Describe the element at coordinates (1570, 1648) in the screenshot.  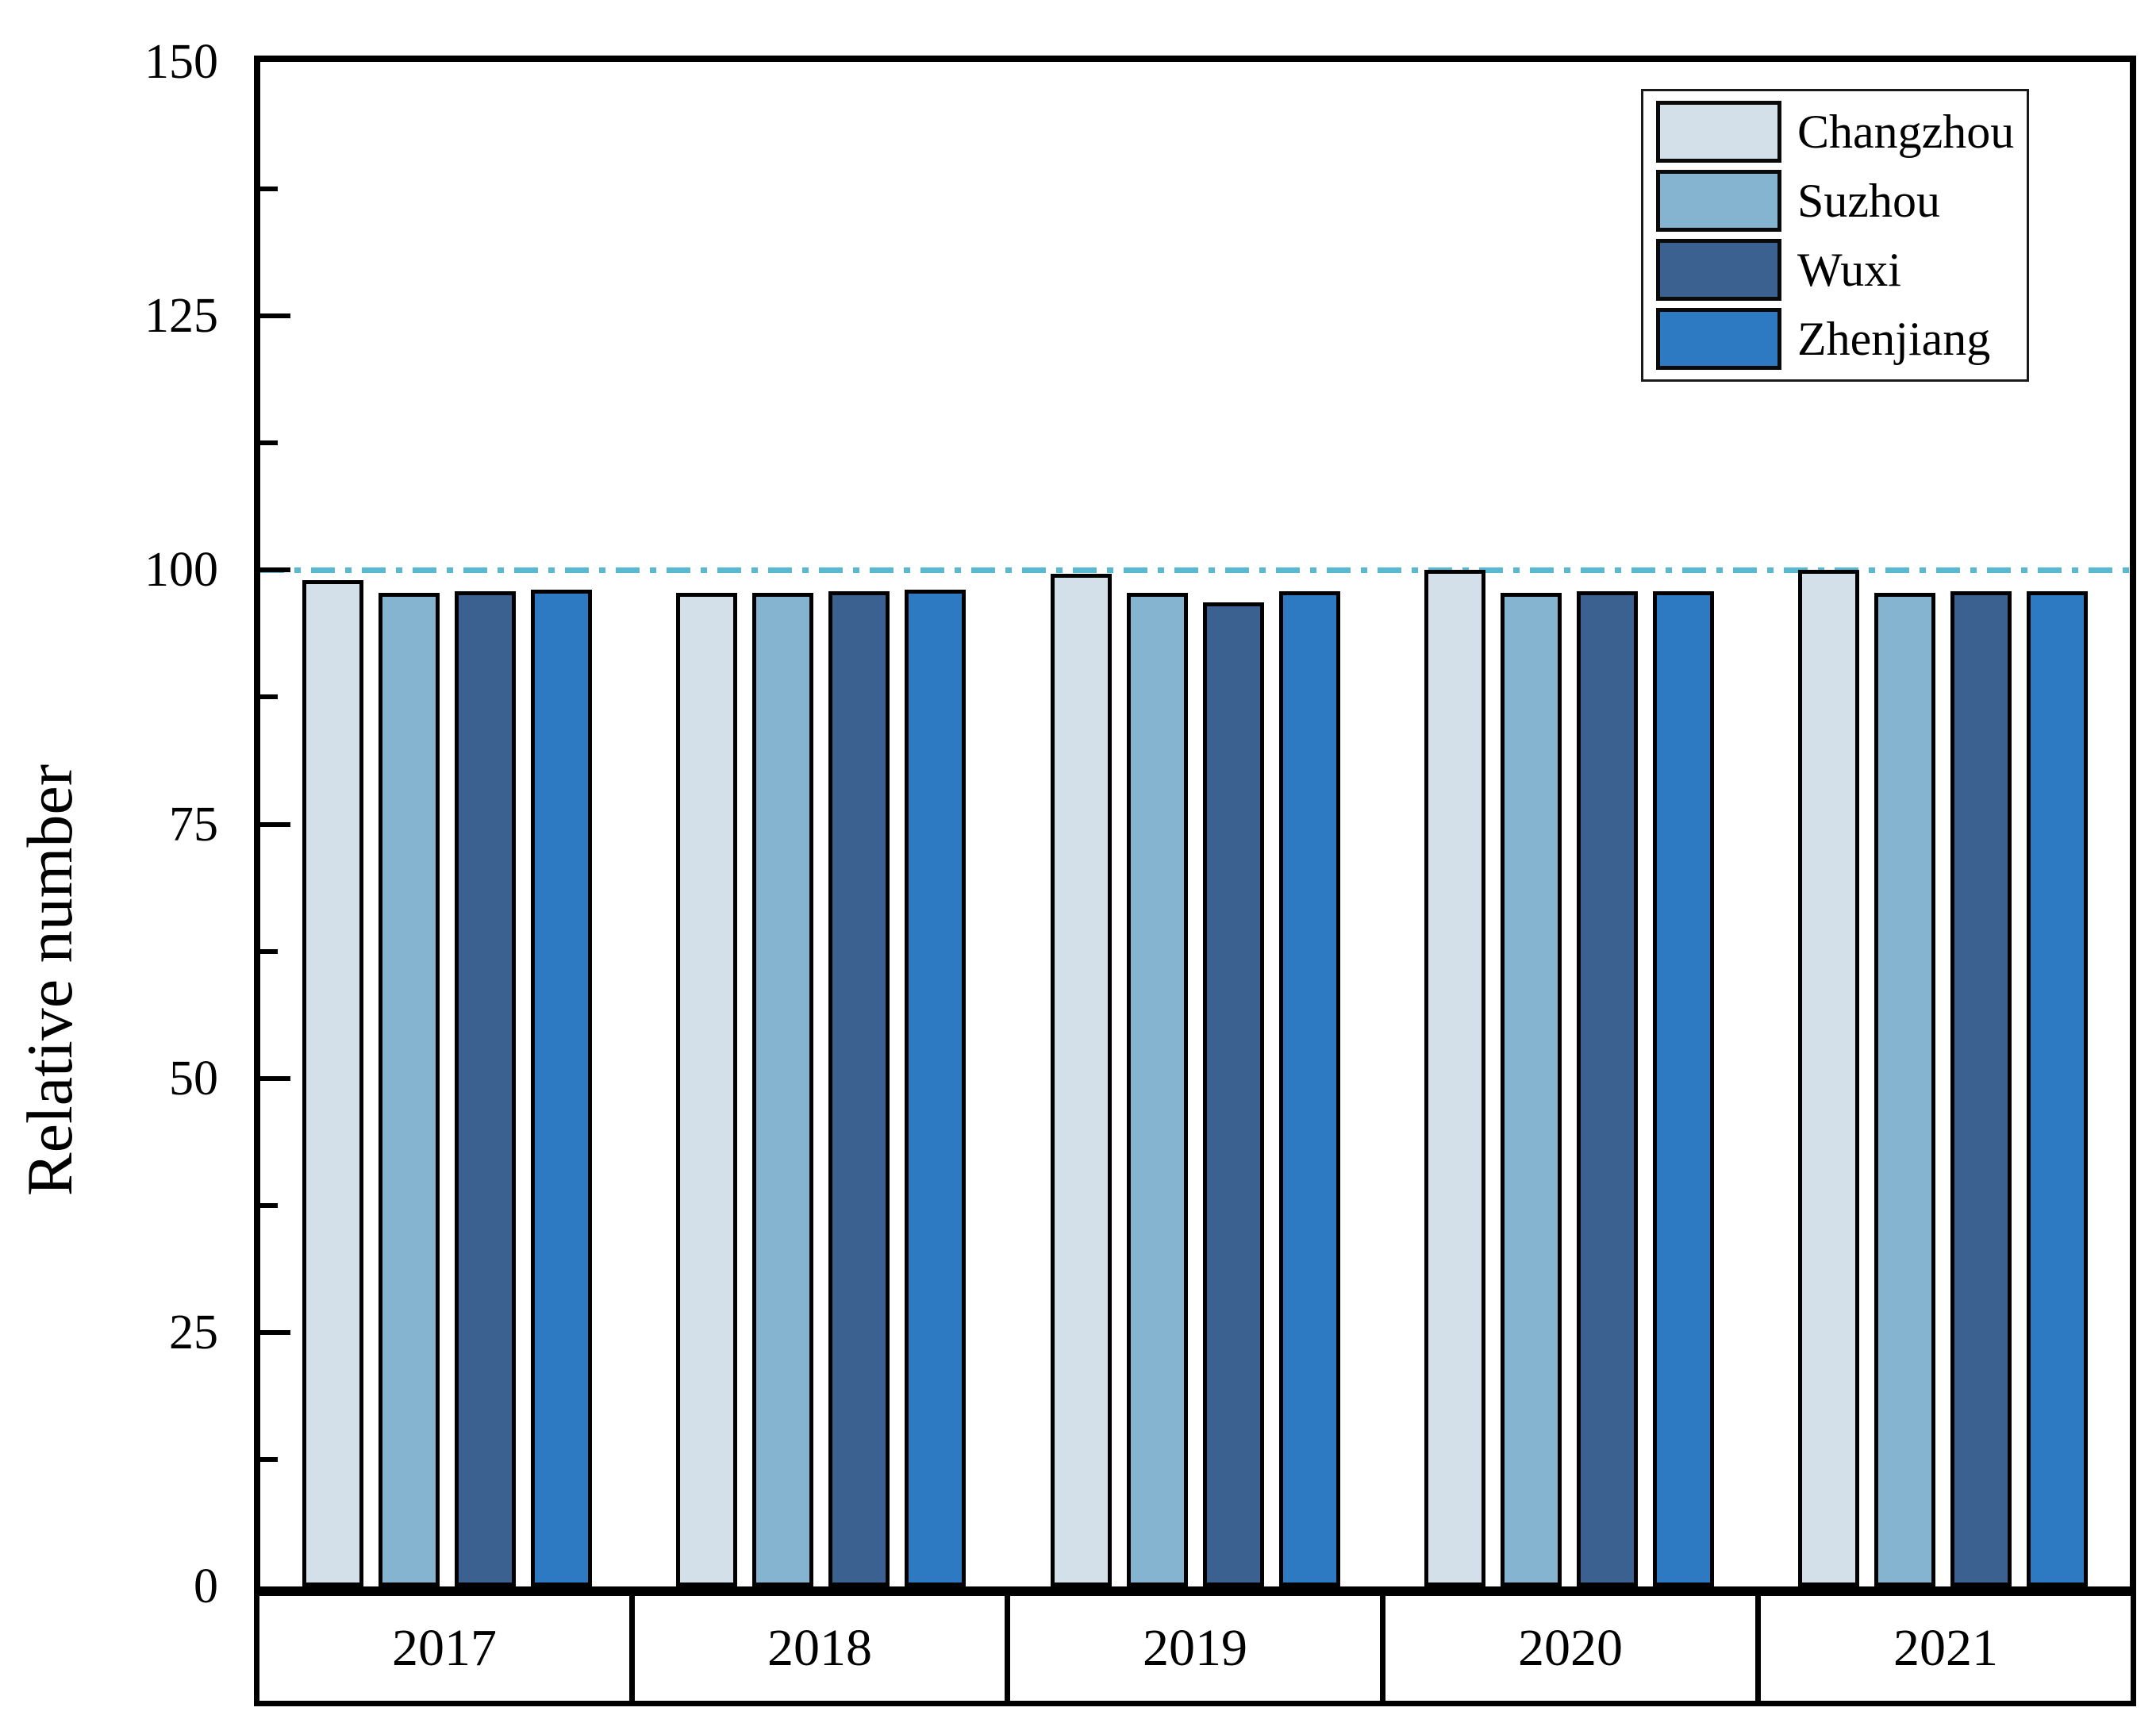
I see `x-category-2020: 2020` at that location.